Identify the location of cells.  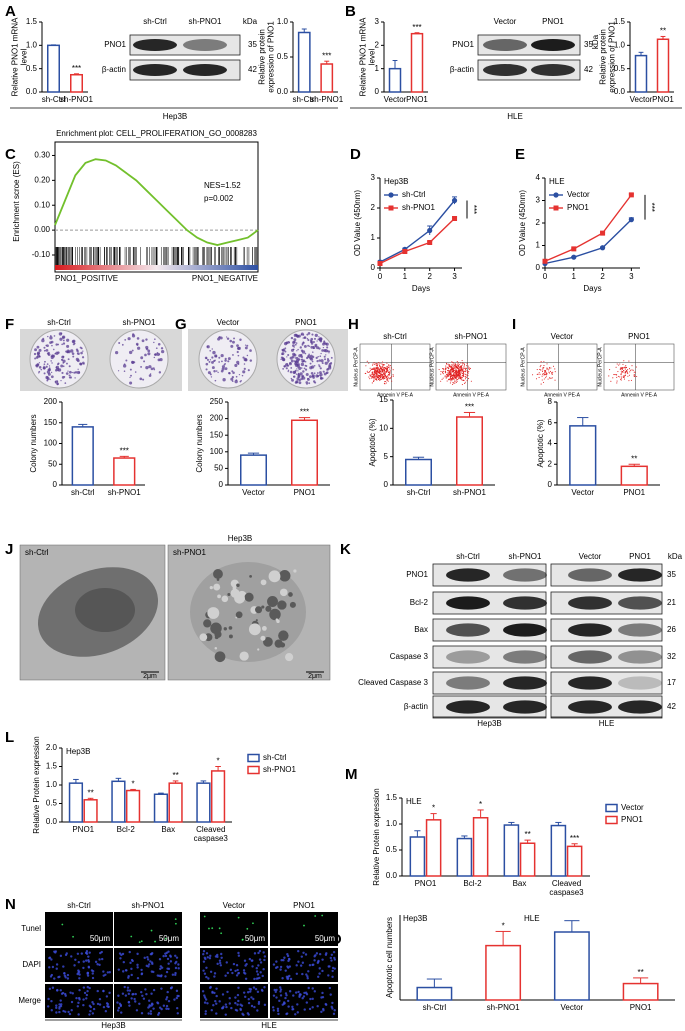
(234, 1001).